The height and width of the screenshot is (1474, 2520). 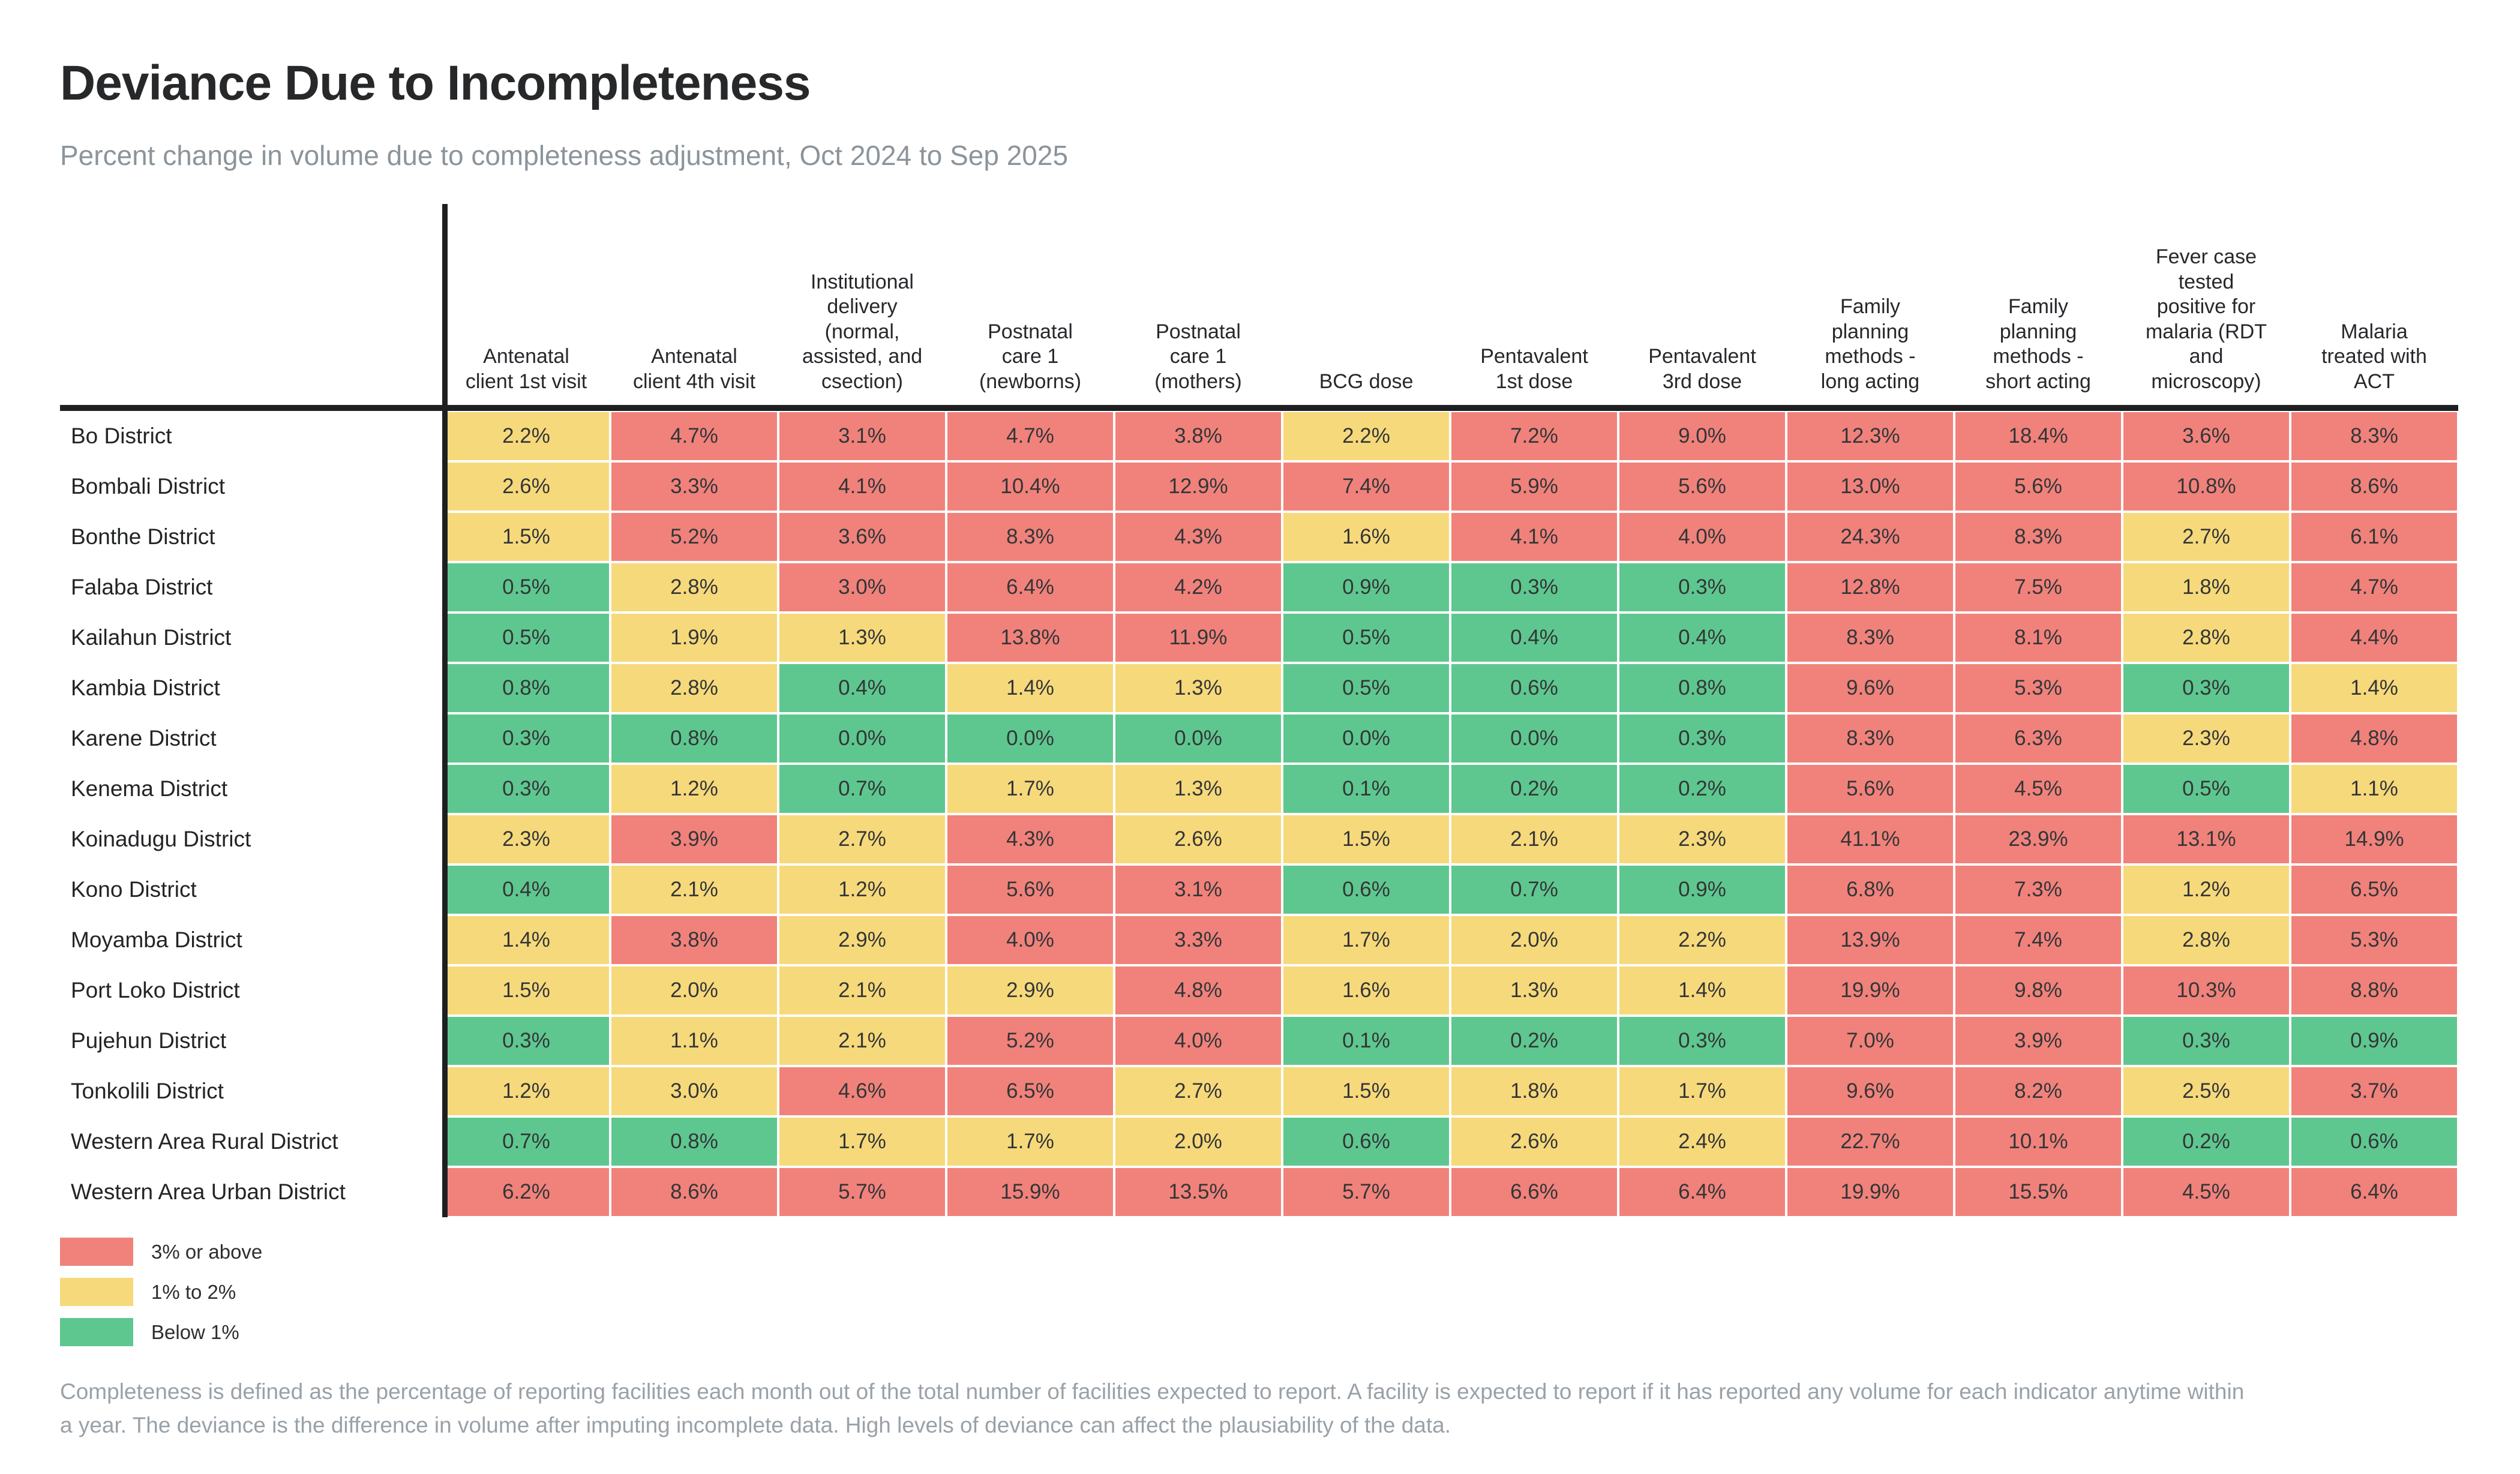 What do you see at coordinates (1870, 1041) in the screenshot?
I see `heatmap-cell: 7.0%` at bounding box center [1870, 1041].